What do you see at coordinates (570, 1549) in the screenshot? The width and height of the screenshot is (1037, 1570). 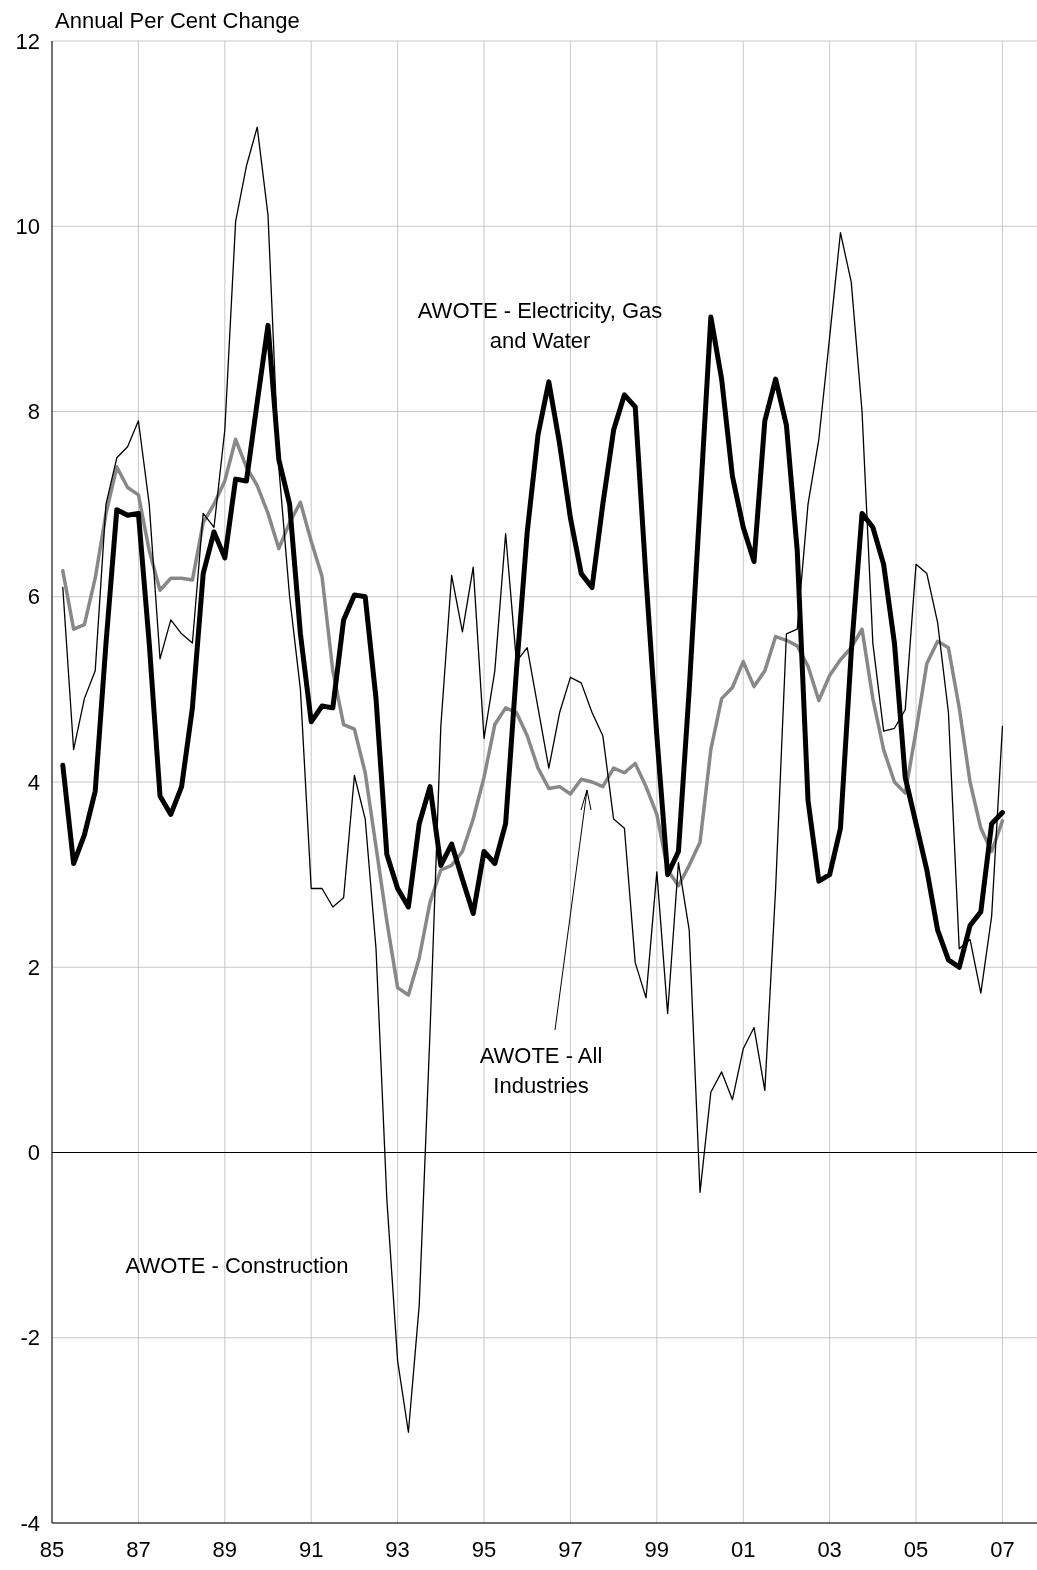 I see `x-tick-label: 97` at bounding box center [570, 1549].